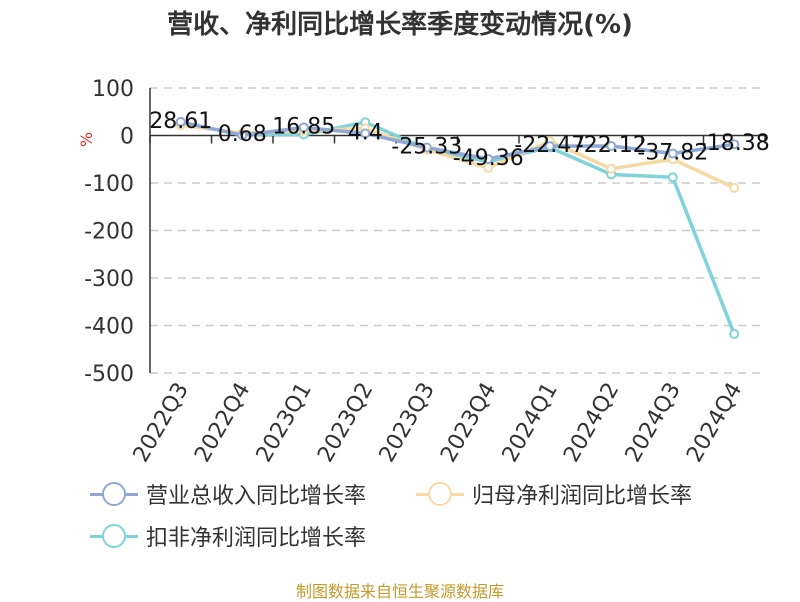 This screenshot has height=602, width=800. Describe the element at coordinates (345, 423) in the screenshot. I see `x-tick-label: 2023Q2` at that location.